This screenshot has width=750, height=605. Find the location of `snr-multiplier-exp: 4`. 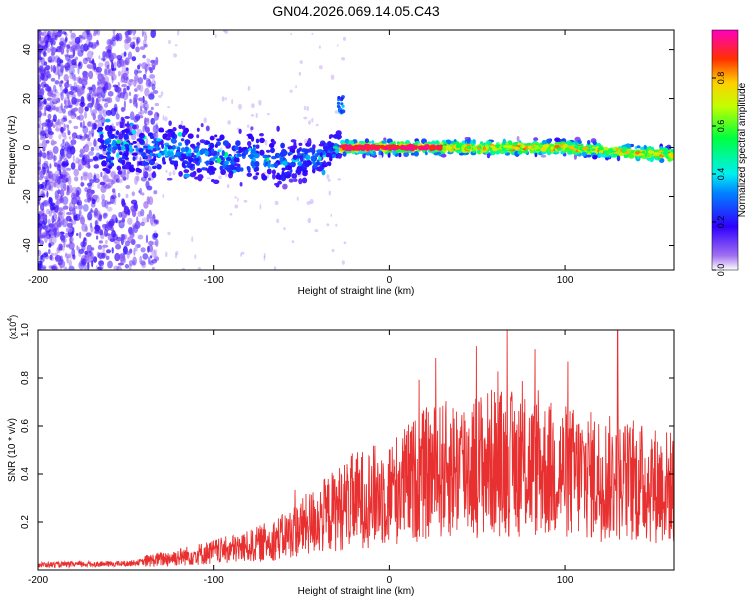

snr-multiplier-exp: 4 is located at coordinates (10, 320).